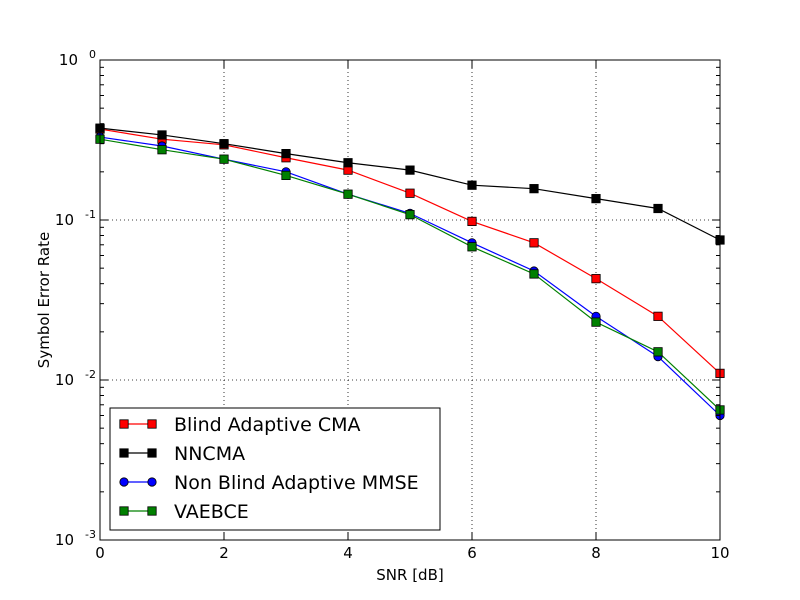 The image size is (800, 600). I want to click on legend-label: NNCMA, so click(209, 454).